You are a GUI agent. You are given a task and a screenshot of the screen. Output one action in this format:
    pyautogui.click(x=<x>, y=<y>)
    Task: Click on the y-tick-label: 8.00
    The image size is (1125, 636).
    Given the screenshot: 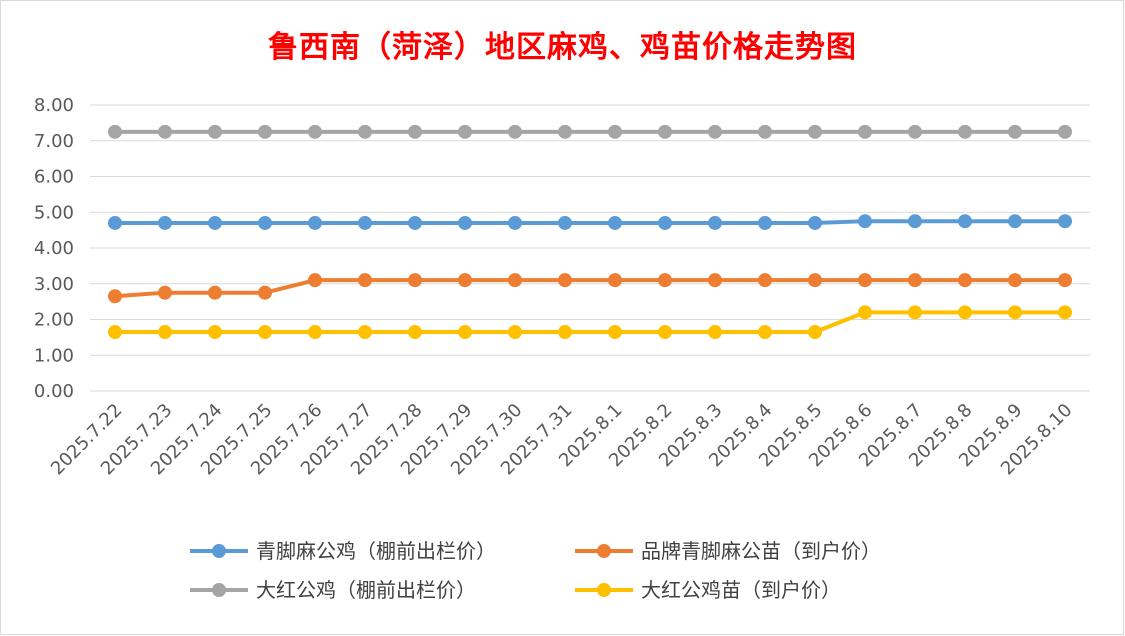 What is the action you would take?
    pyautogui.click(x=54, y=105)
    